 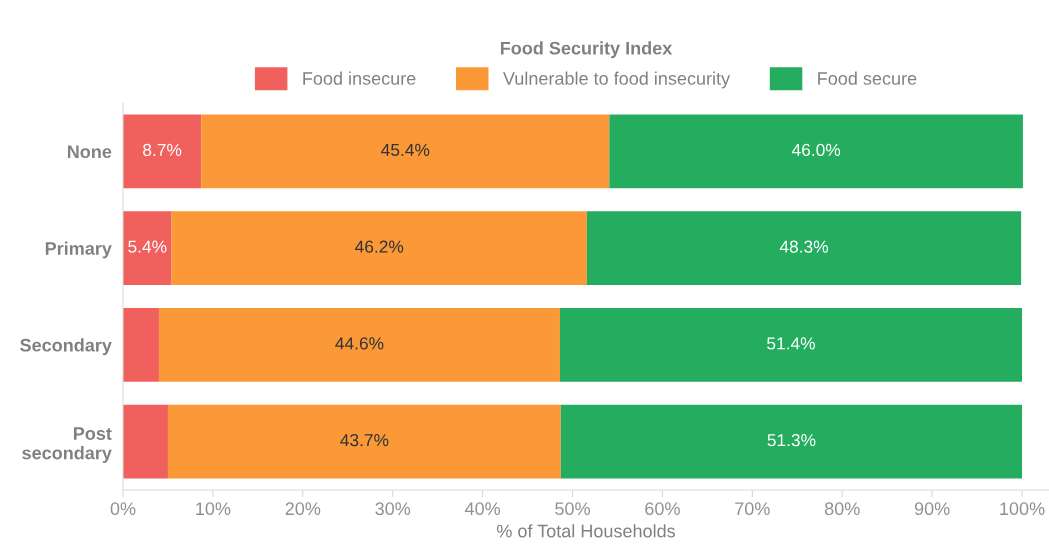 I want to click on y-tick-label: None, so click(x=89, y=152).